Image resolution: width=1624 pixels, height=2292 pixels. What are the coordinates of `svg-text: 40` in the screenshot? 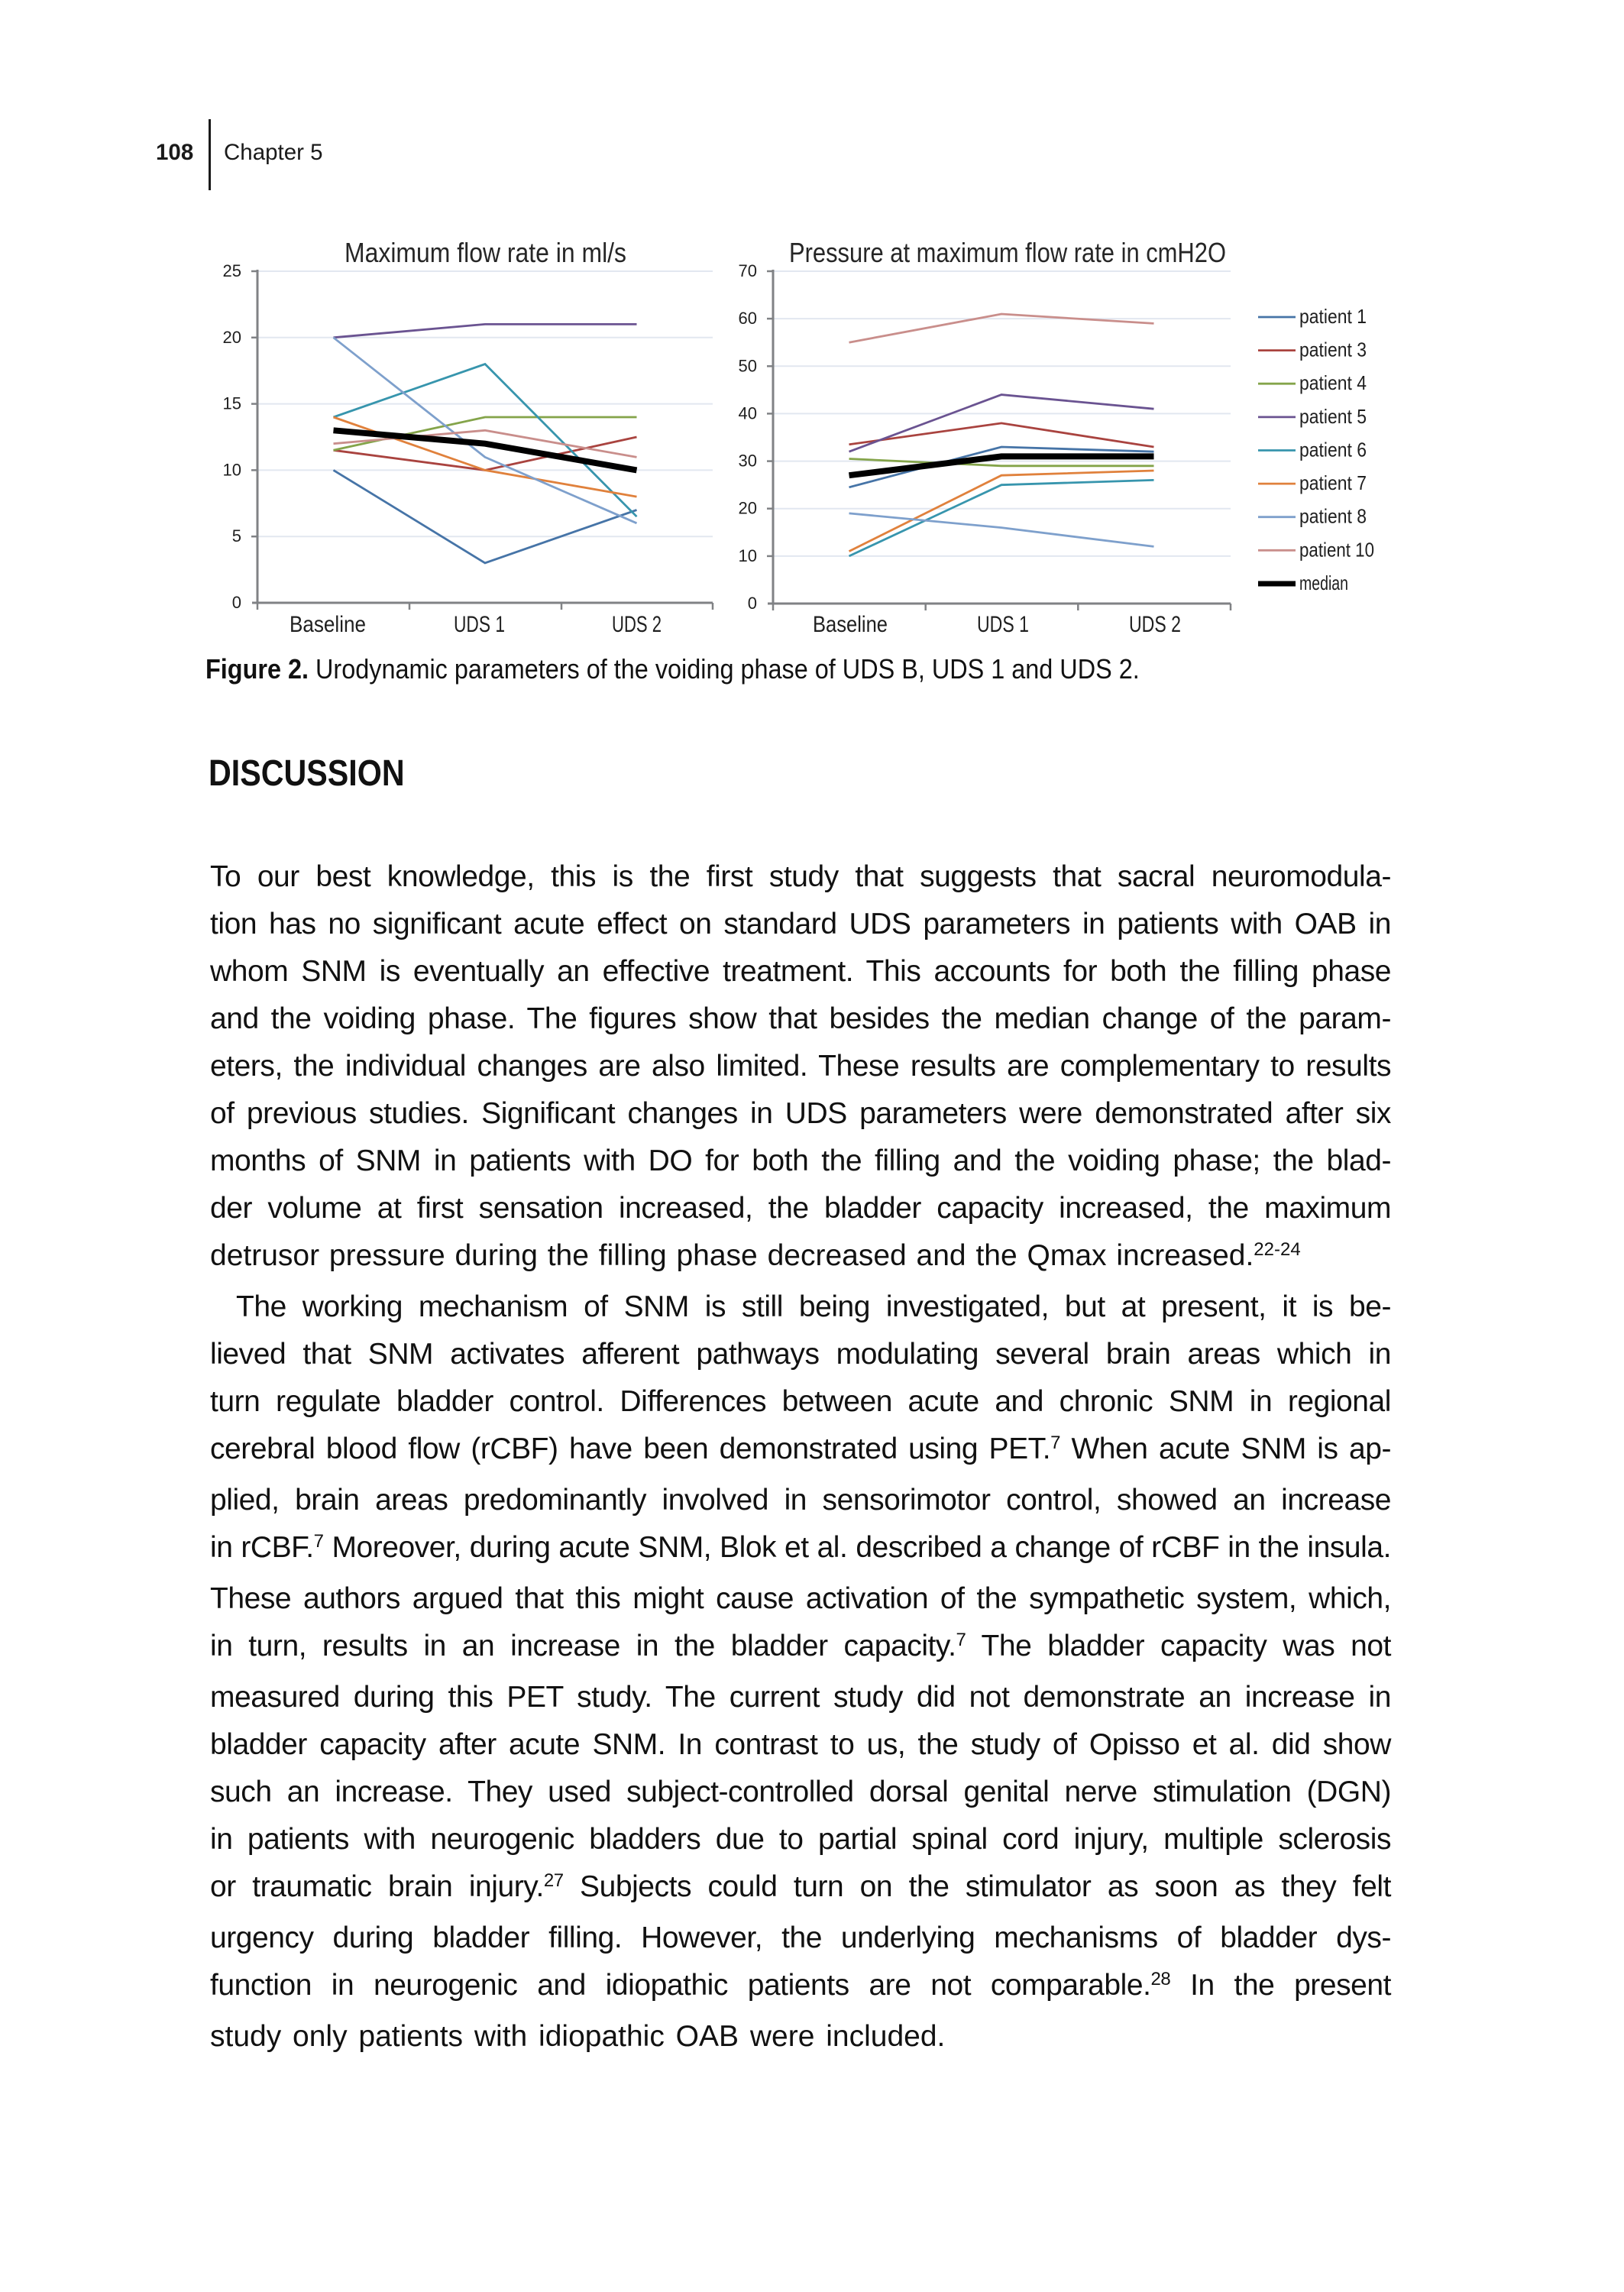 It's located at (748, 412).